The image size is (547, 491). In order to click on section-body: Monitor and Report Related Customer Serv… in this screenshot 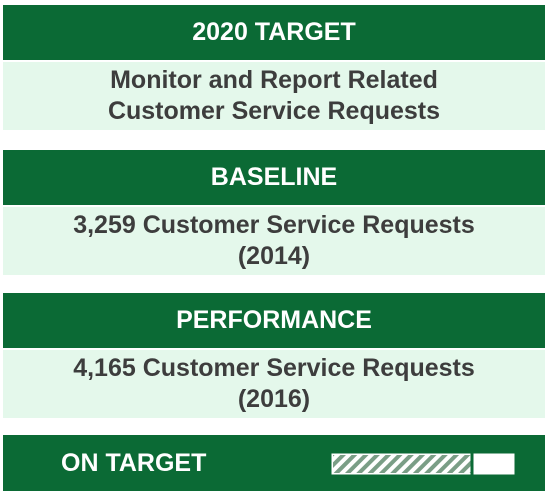, I will do `click(274, 96)`.